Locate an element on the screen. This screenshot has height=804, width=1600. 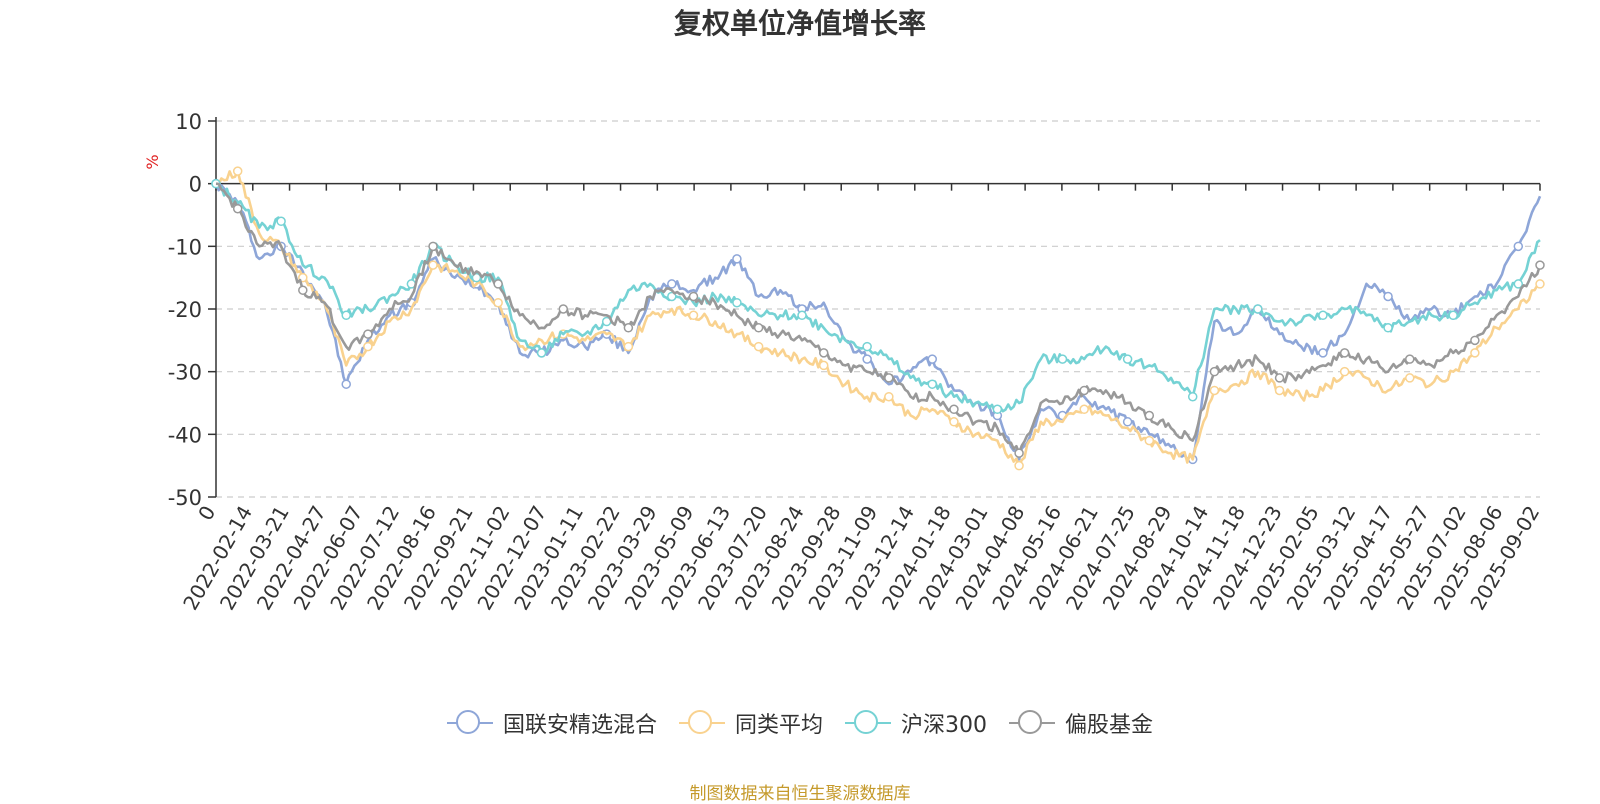
legend-item: 沪深300 is located at coordinates (916, 723).